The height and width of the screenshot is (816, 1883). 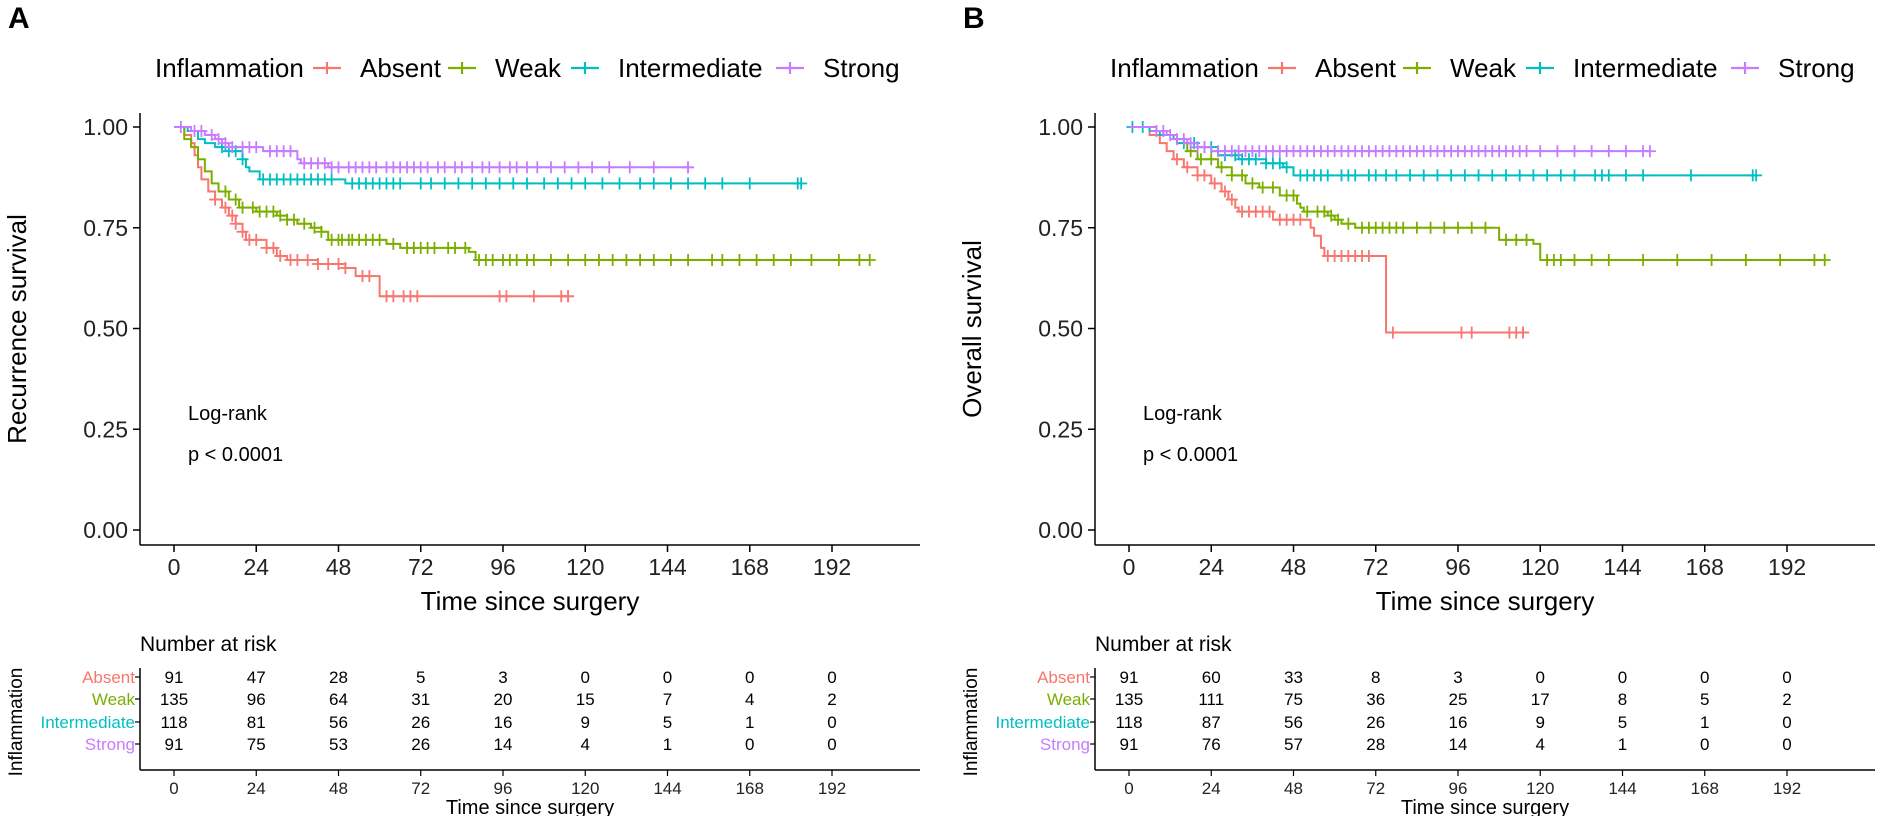 What do you see at coordinates (585, 699) in the screenshot?
I see `risk-count: 15` at bounding box center [585, 699].